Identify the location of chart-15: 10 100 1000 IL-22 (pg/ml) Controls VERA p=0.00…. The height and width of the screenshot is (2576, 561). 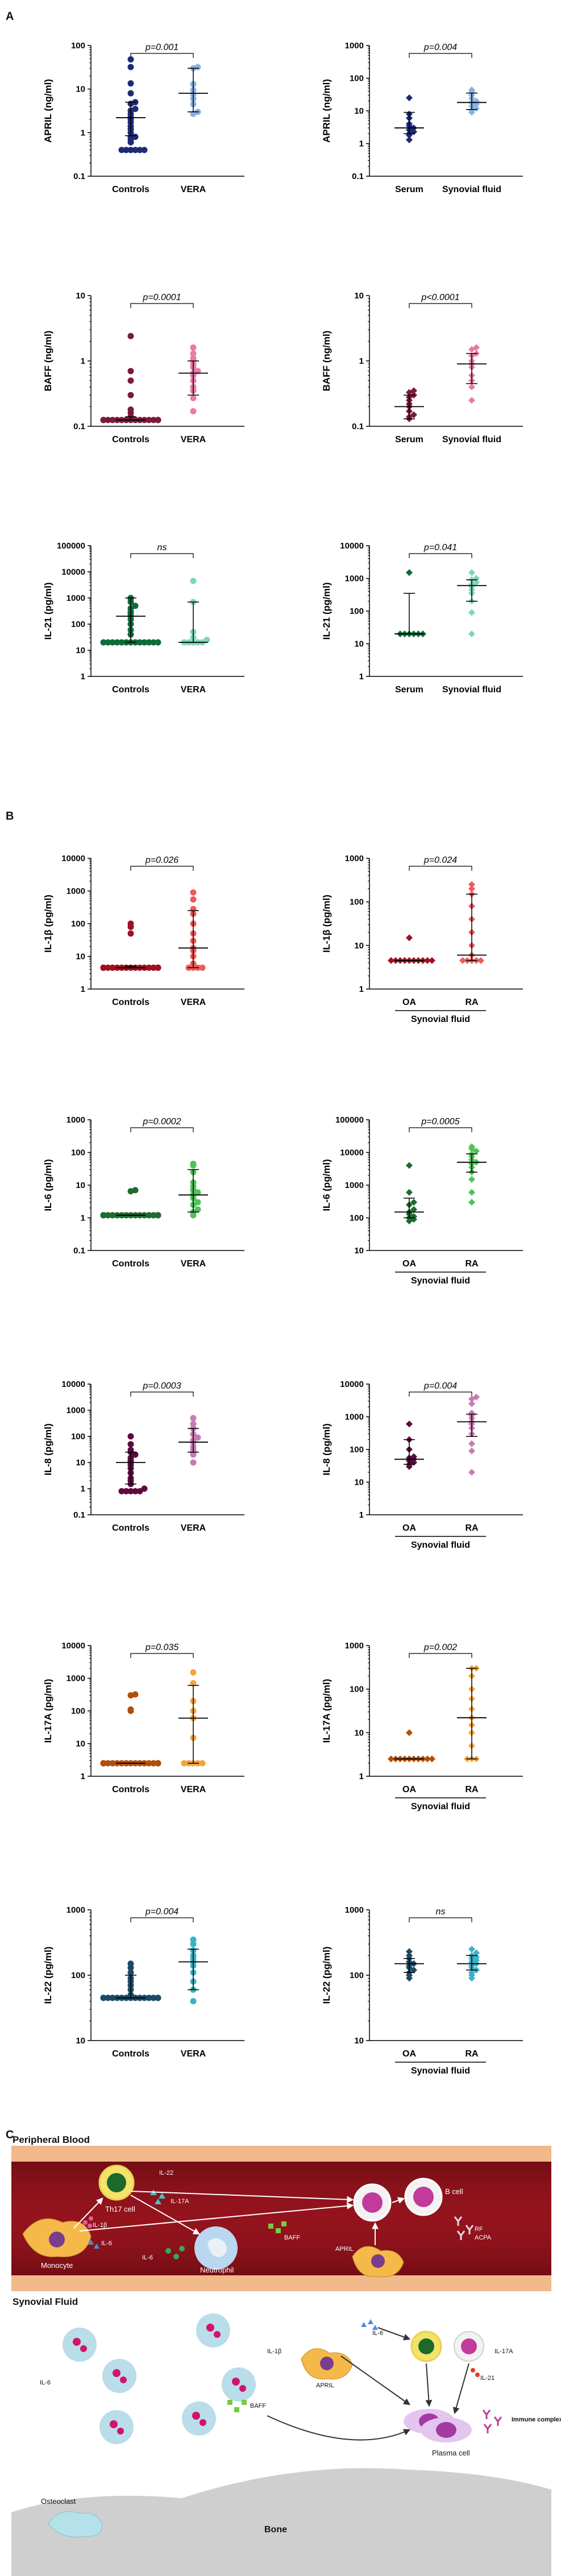
(143, 1982).